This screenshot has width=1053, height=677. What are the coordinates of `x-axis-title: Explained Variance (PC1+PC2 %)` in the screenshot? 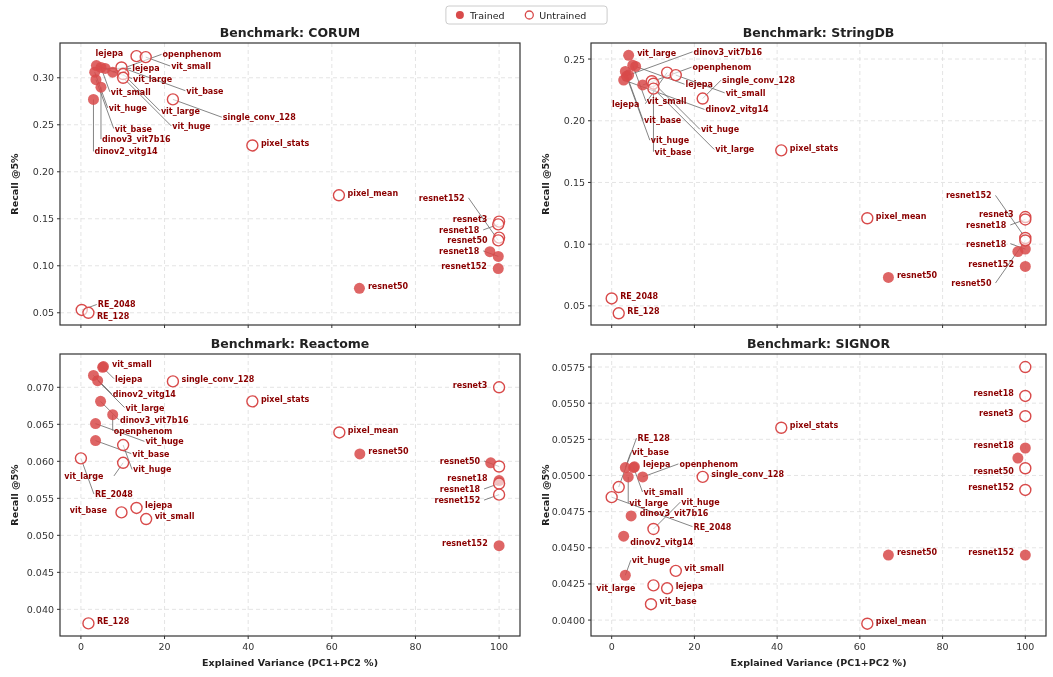 It's located at (818, 662).